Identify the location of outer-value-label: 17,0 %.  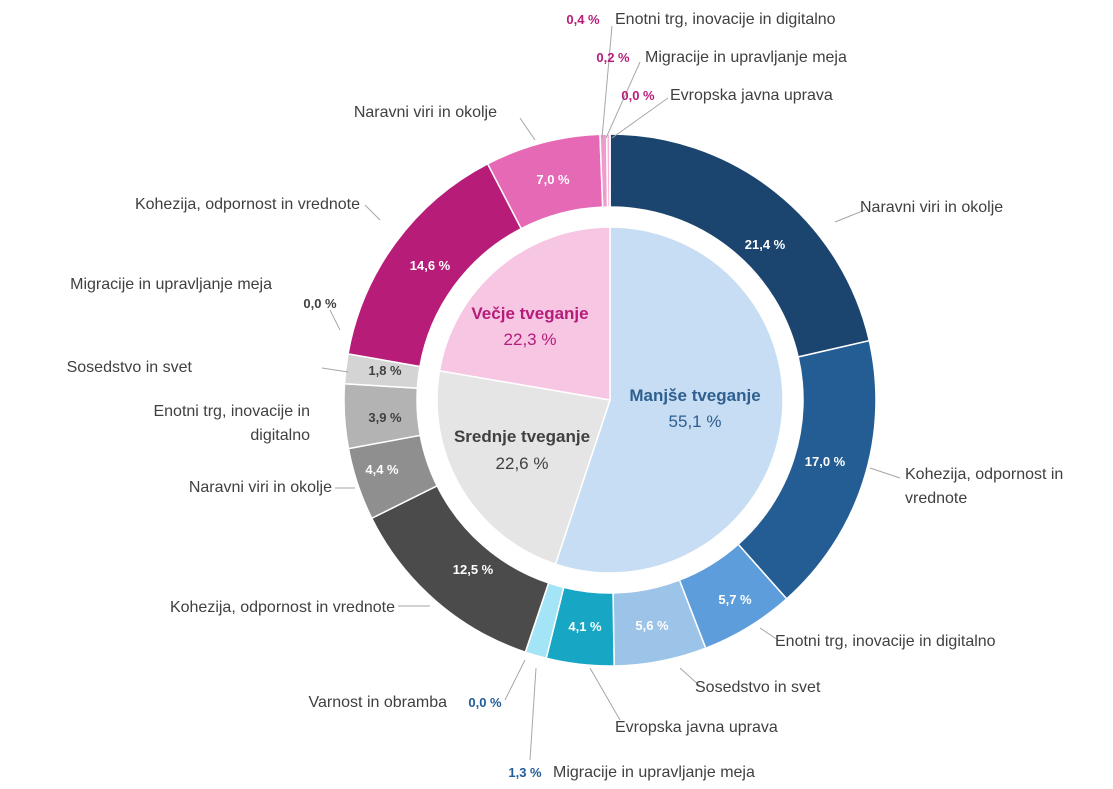
(825, 461).